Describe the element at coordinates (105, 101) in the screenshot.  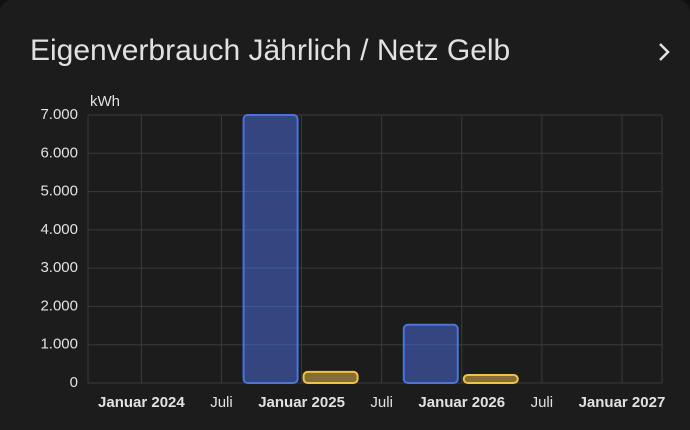
I see `y-axis-unit: kWh` at that location.